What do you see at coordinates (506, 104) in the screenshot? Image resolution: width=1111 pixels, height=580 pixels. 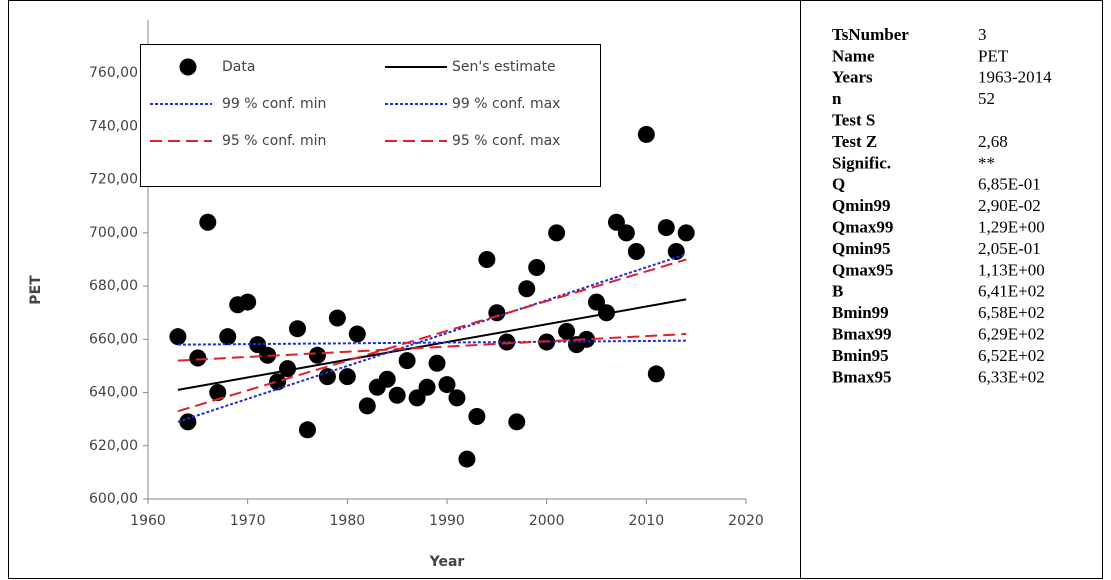 I see `legend-label: 99 % conf. max` at bounding box center [506, 104].